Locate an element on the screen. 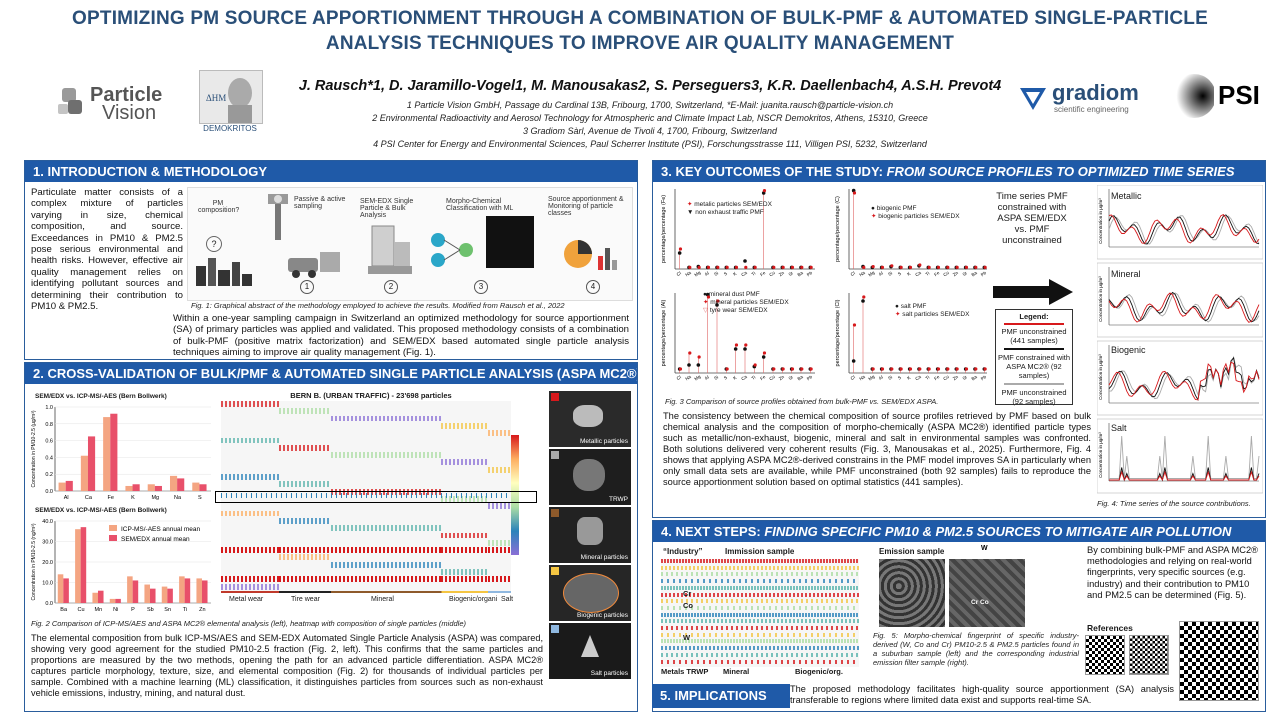  y-tick-label: 0.6 is located at coordinates (49, 442).